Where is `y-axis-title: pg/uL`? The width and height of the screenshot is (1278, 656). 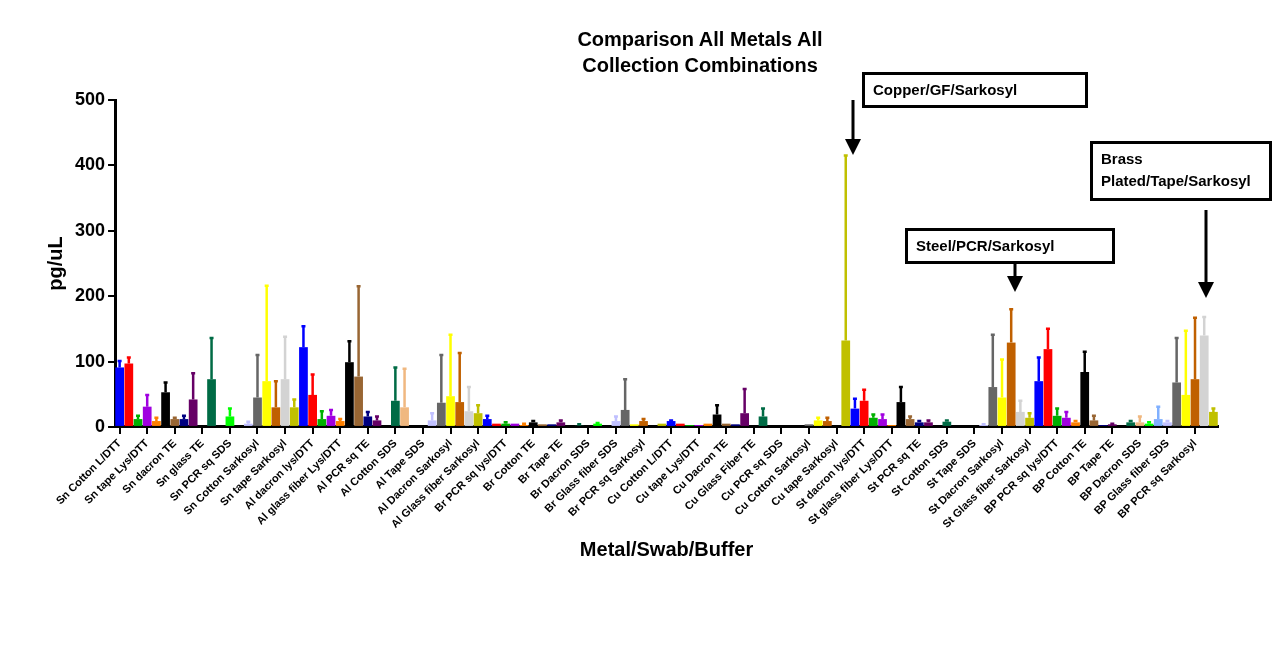
y-axis-title: pg/uL is located at coordinates (54, 263).